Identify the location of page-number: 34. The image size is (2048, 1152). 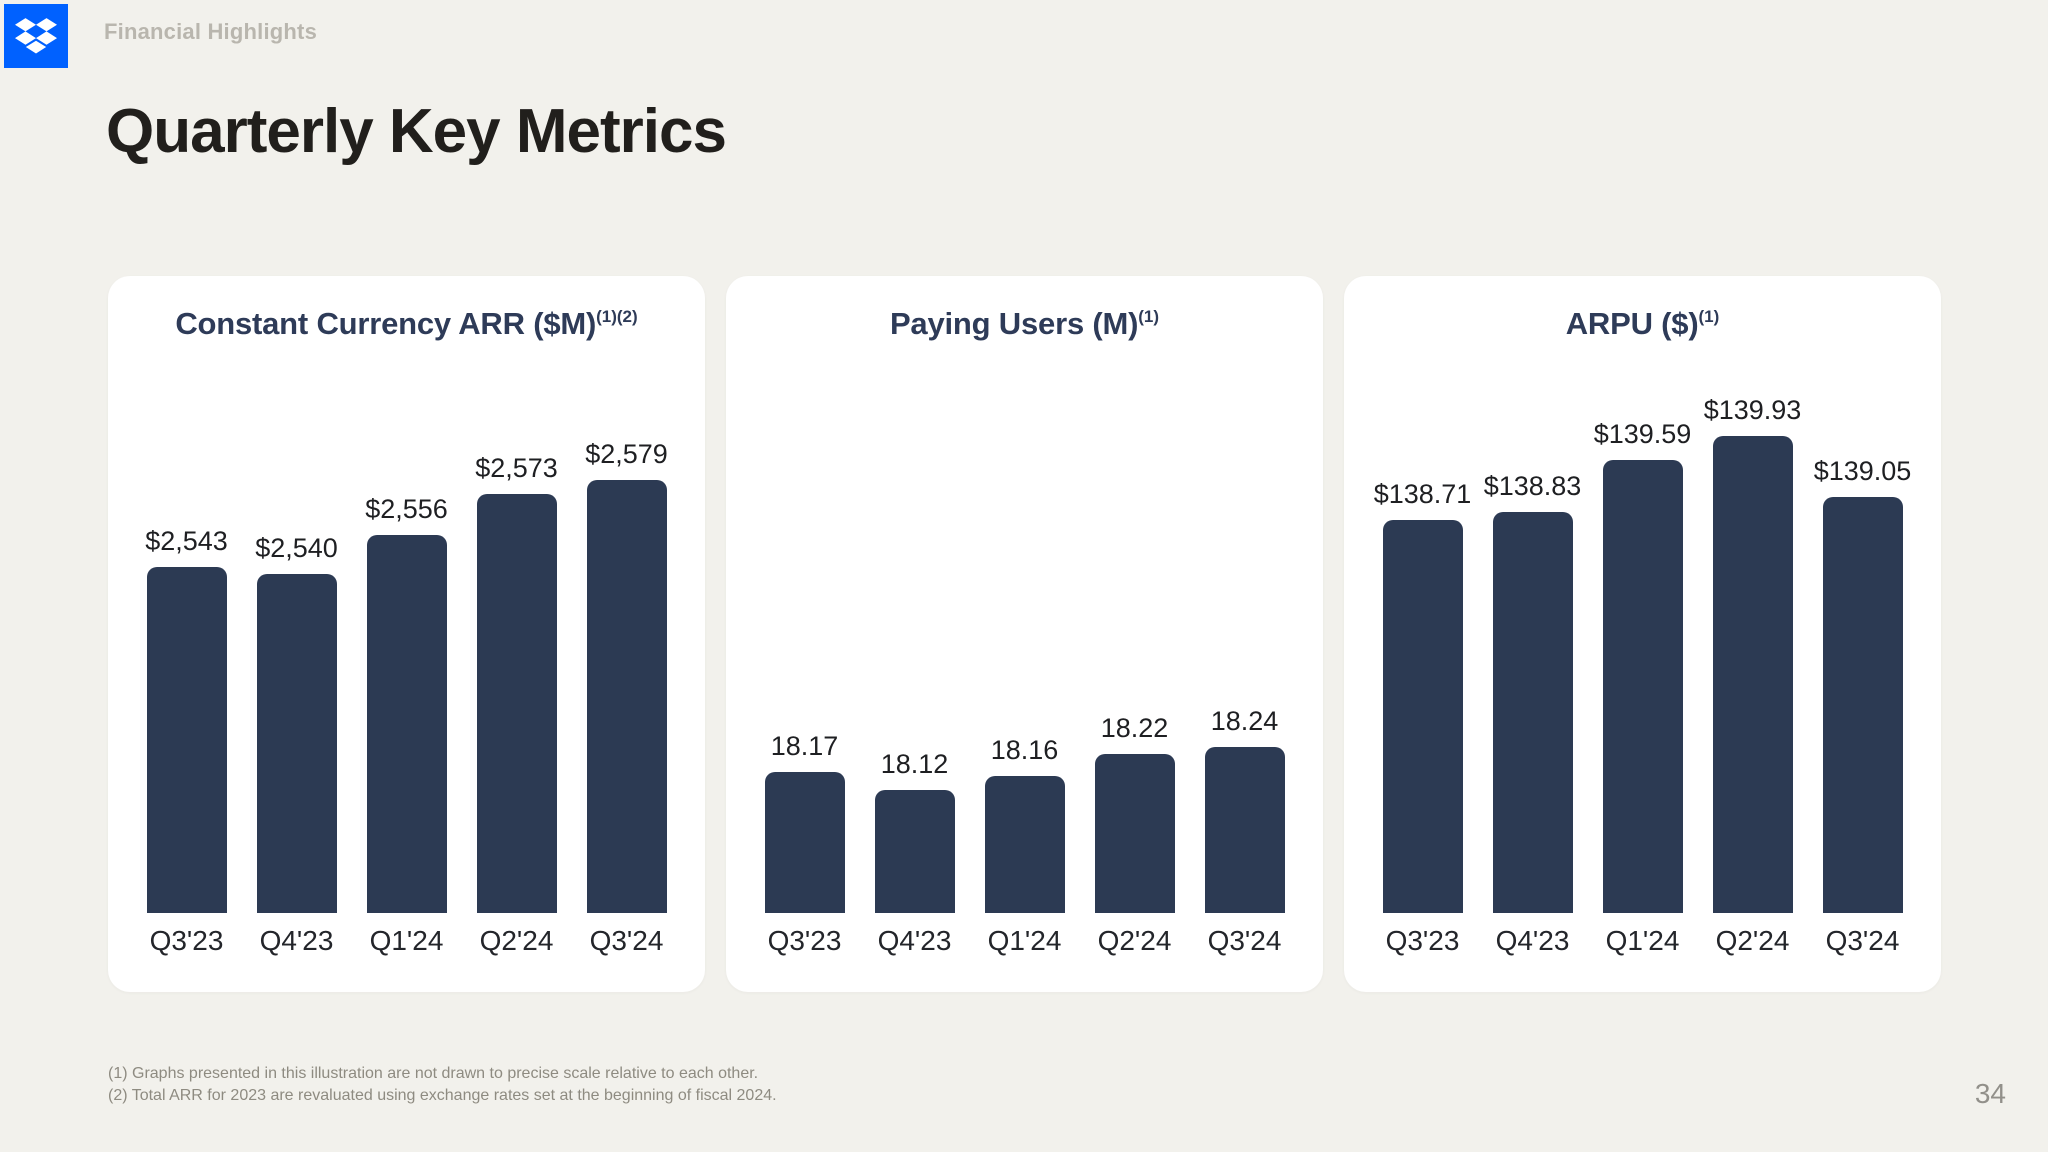
(1990, 1093).